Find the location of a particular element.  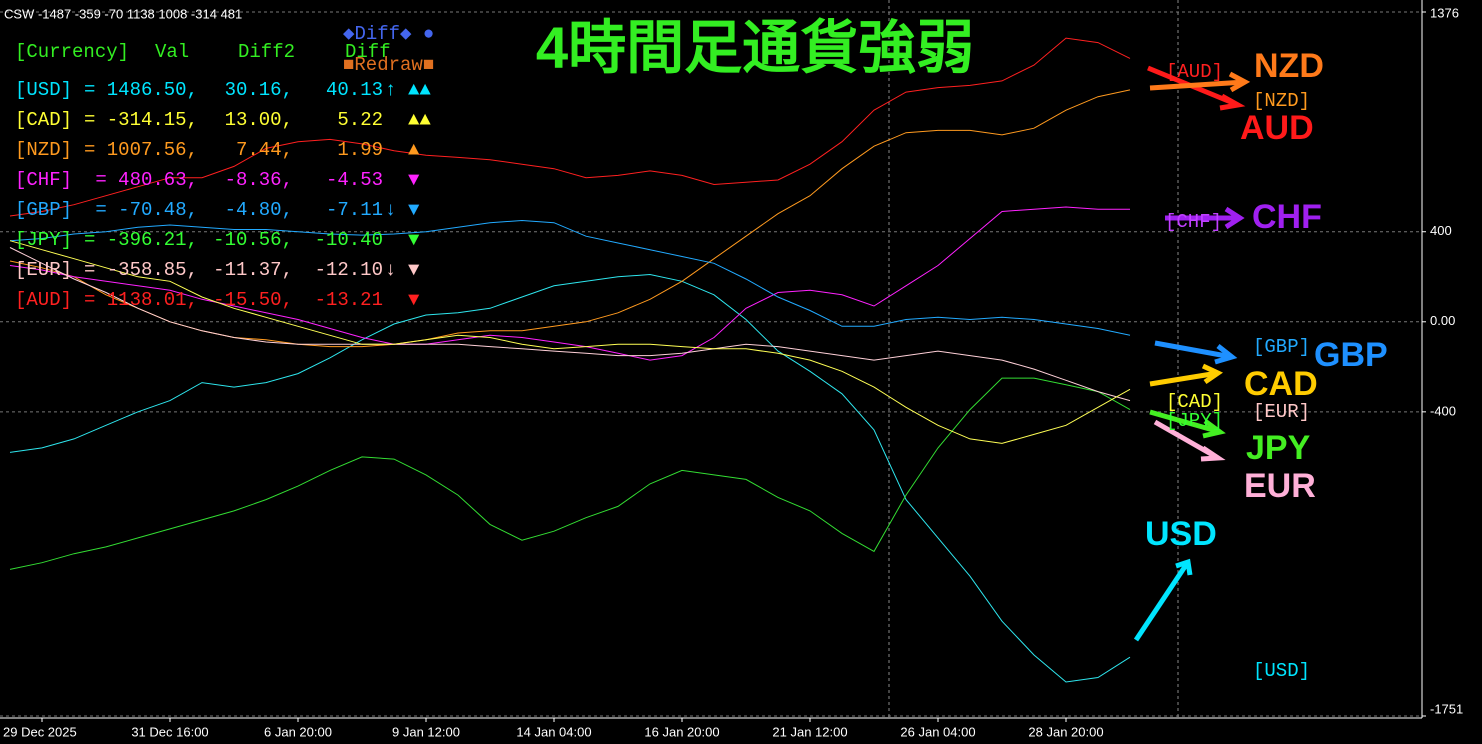

currency-tag: [USD] is located at coordinates (1281, 671).